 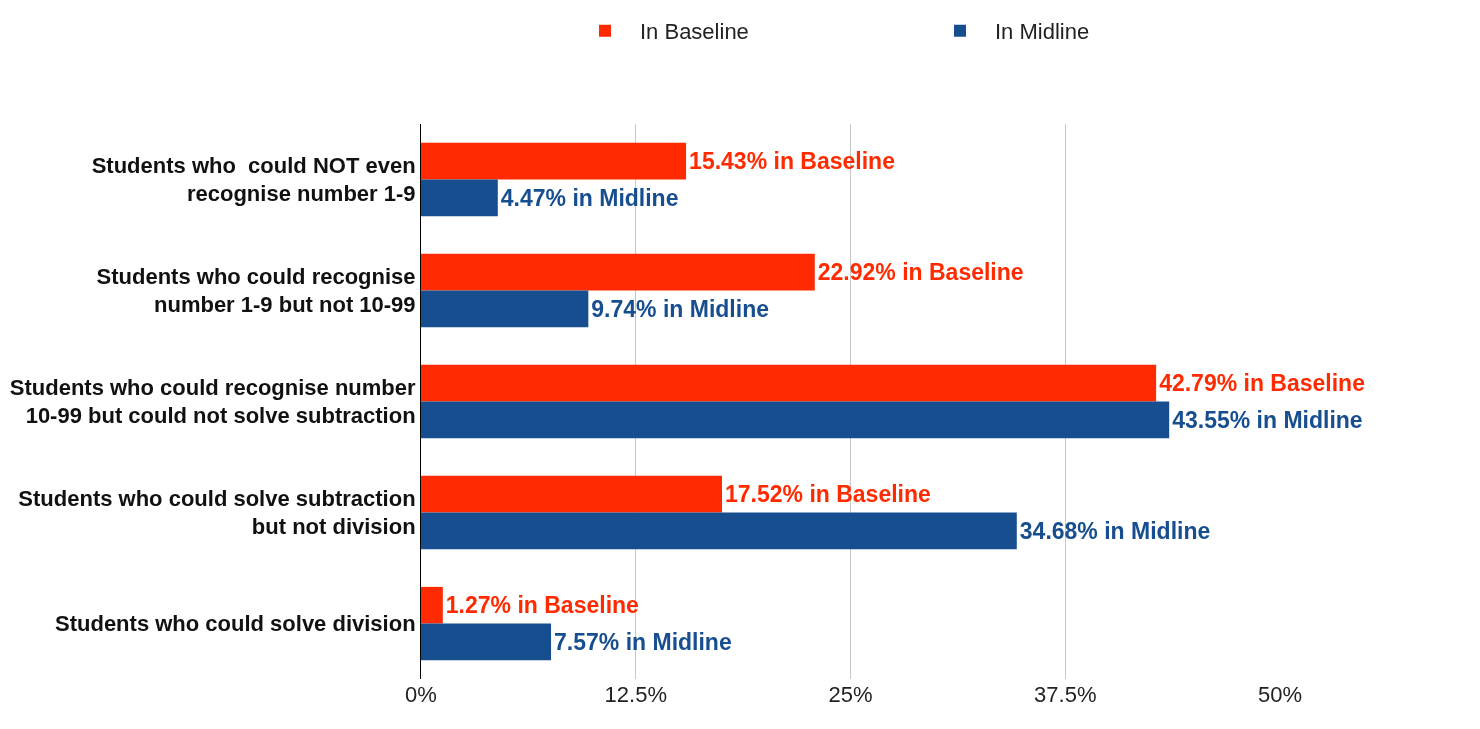 What do you see at coordinates (635, 694) in the screenshot?
I see `x-tick-label: 12.5%` at bounding box center [635, 694].